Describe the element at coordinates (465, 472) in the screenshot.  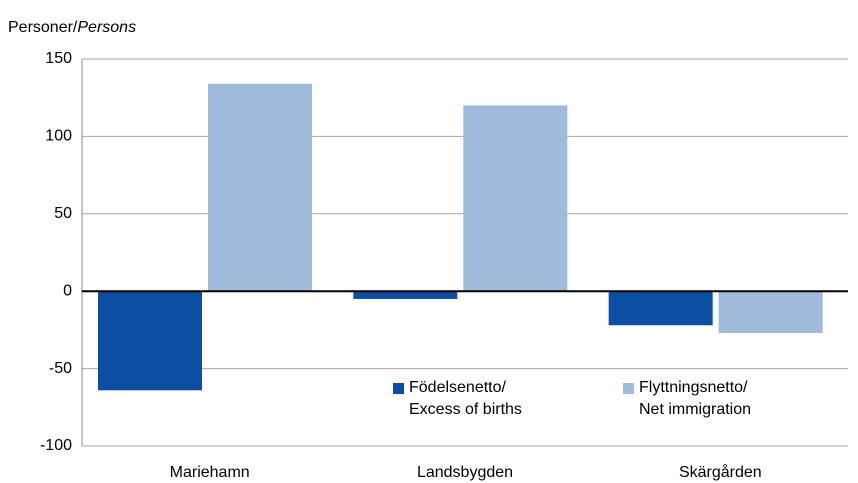
I see `x-tick-label: Landsbygden` at that location.